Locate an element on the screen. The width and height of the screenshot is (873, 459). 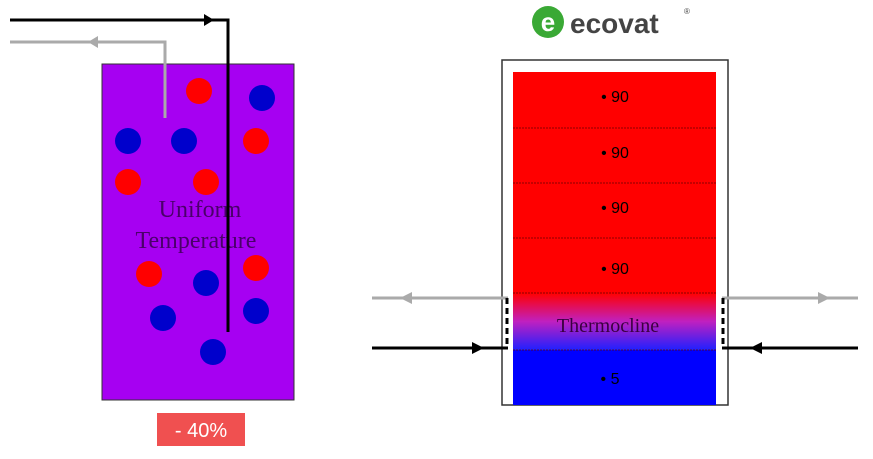
logo-text: ecovat is located at coordinates (614, 23).